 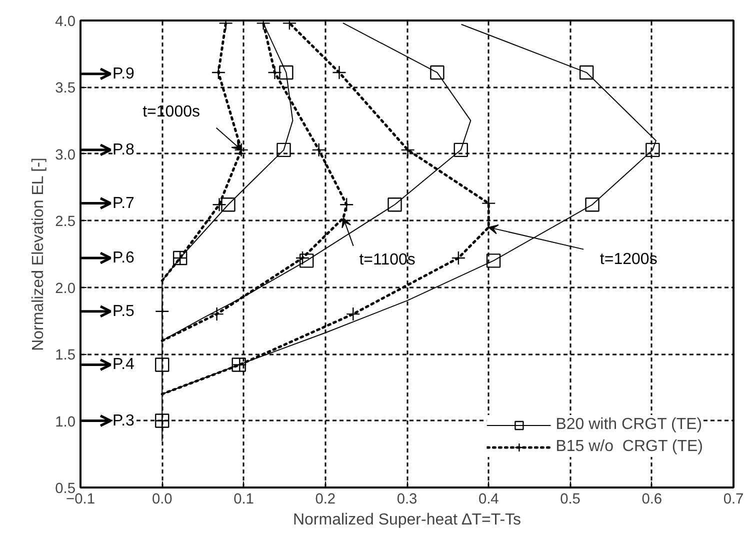 I want to click on ref-line-label: P.3, so click(x=123, y=421).